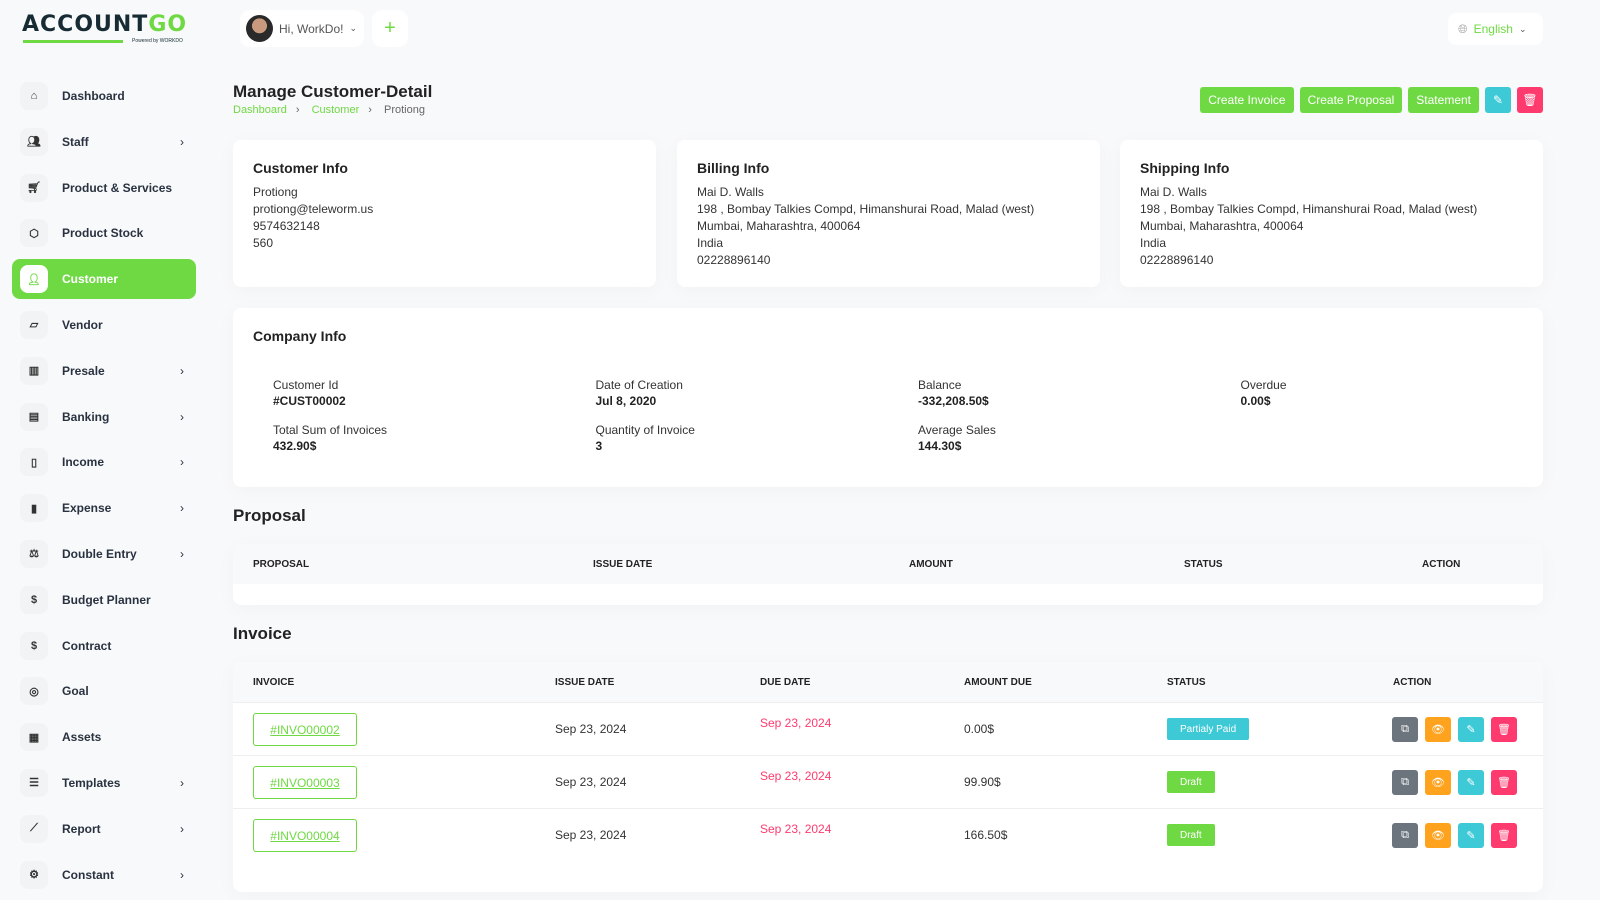 Image resolution: width=1600 pixels, height=900 pixels. What do you see at coordinates (645, 438) in the screenshot?
I see `company-field: Quantity of Invoice 3` at bounding box center [645, 438].